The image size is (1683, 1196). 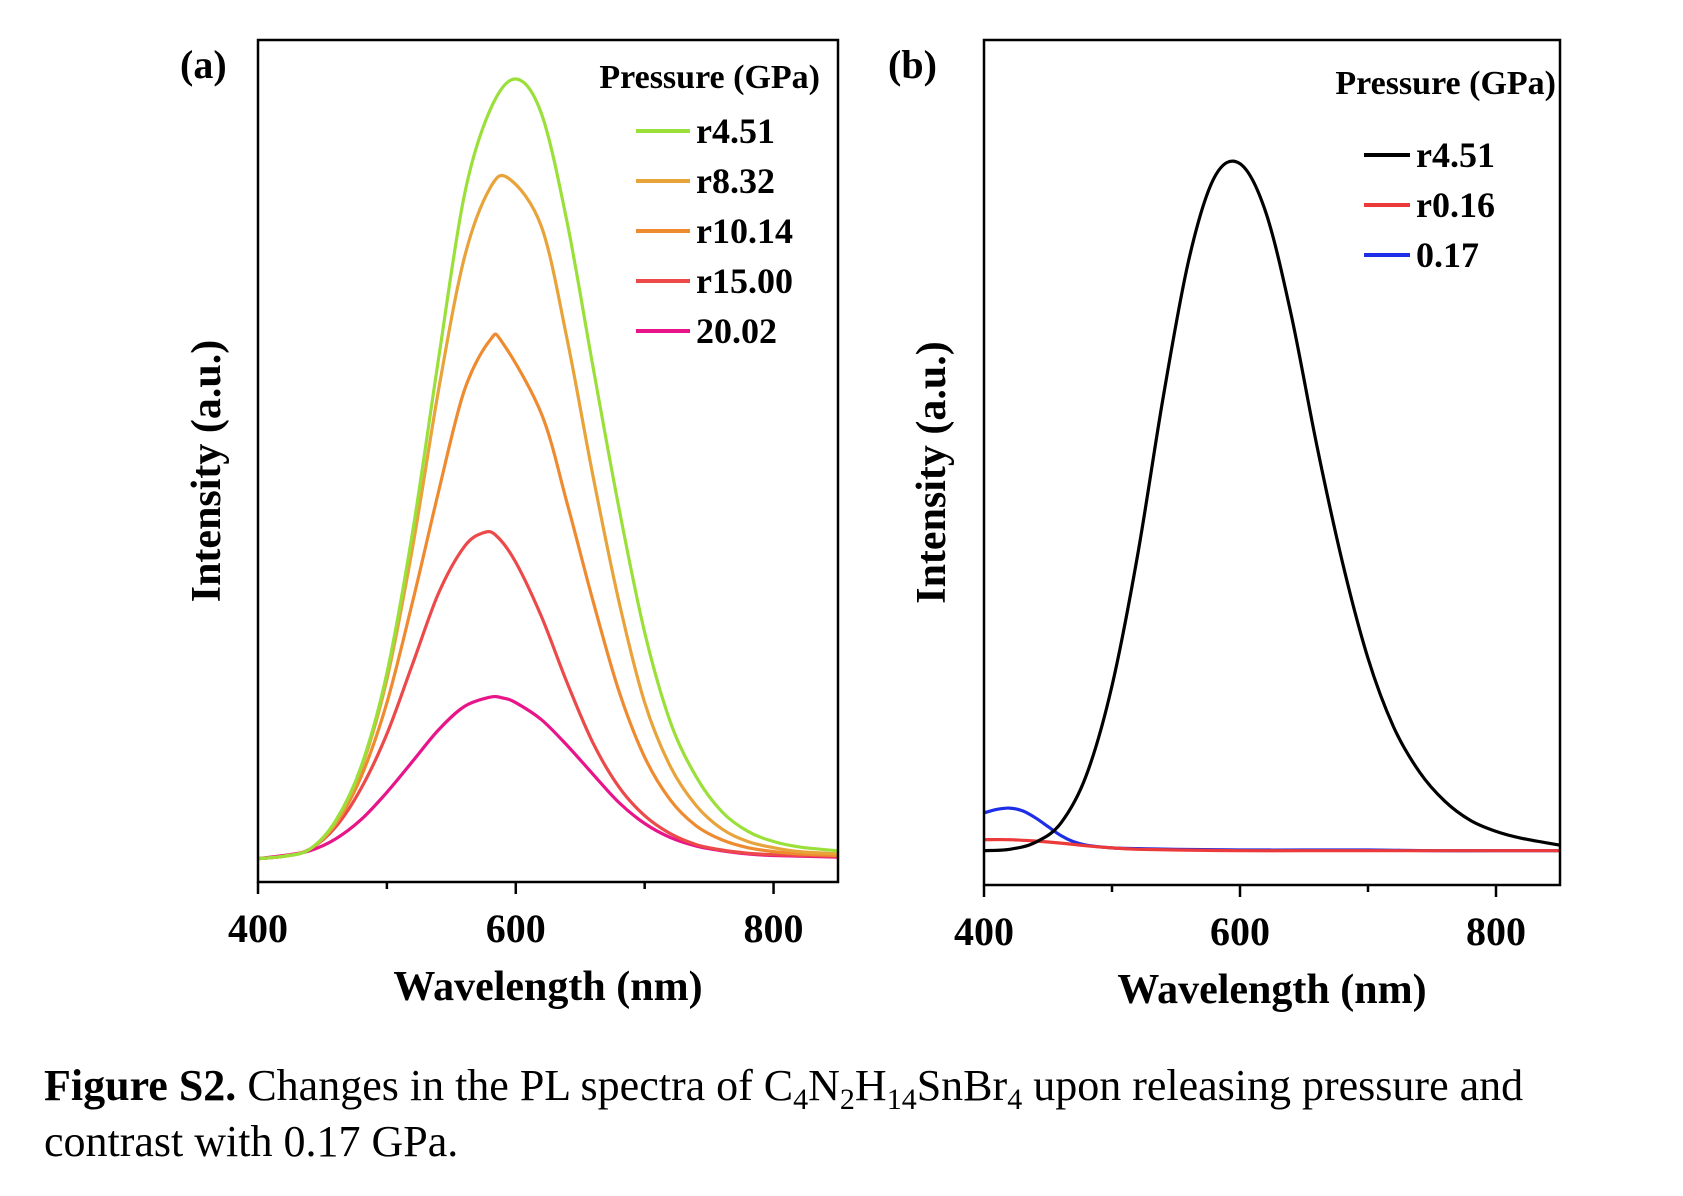 I want to click on legend-entry-label: r10.14, so click(x=744, y=231).